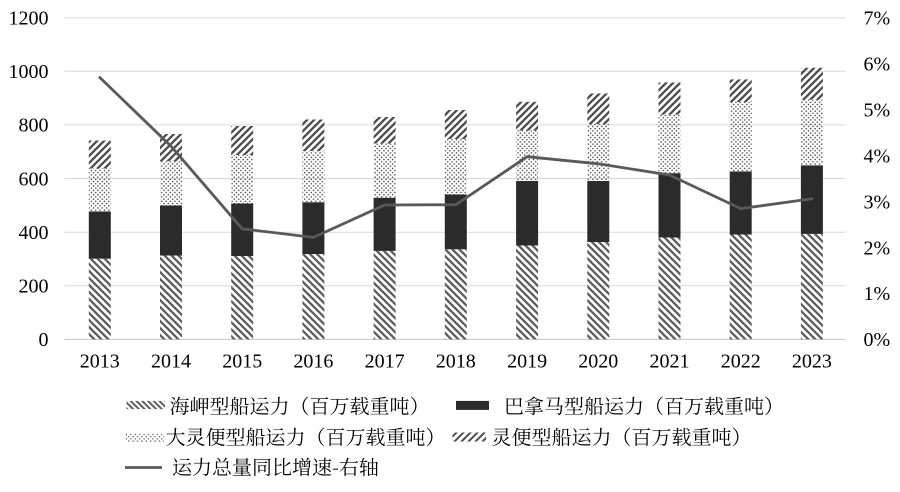 Image resolution: width=900 pixels, height=492 pixels. I want to click on svg-text: 2022, so click(741, 362).